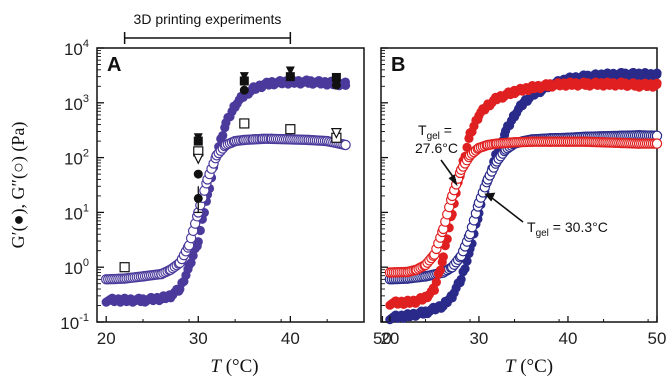 This screenshot has height=377, width=671. I want to click on y-tick-label: 10², so click(76, 158).